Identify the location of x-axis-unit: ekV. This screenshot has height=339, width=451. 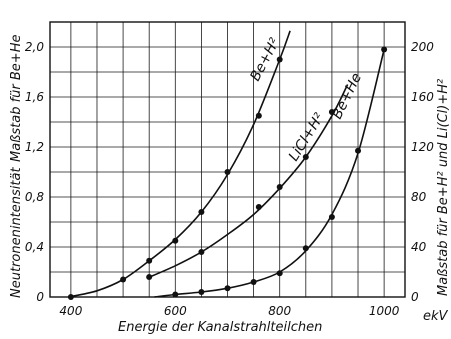
(436, 316).